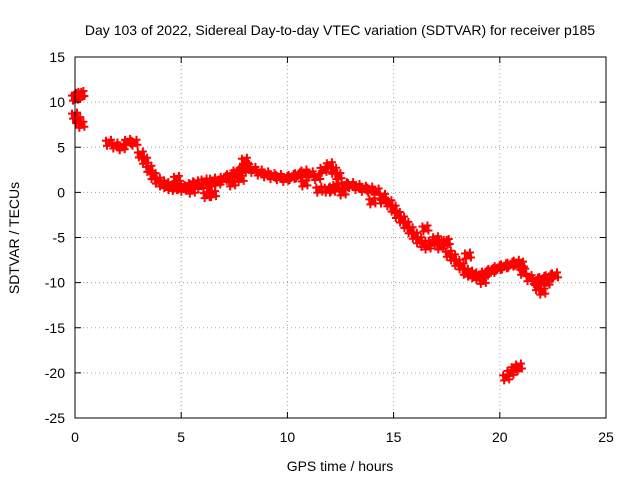 The width and height of the screenshot is (640, 480). Describe the element at coordinates (55, 373) in the screenshot. I see `y-tick-label: -20` at that location.